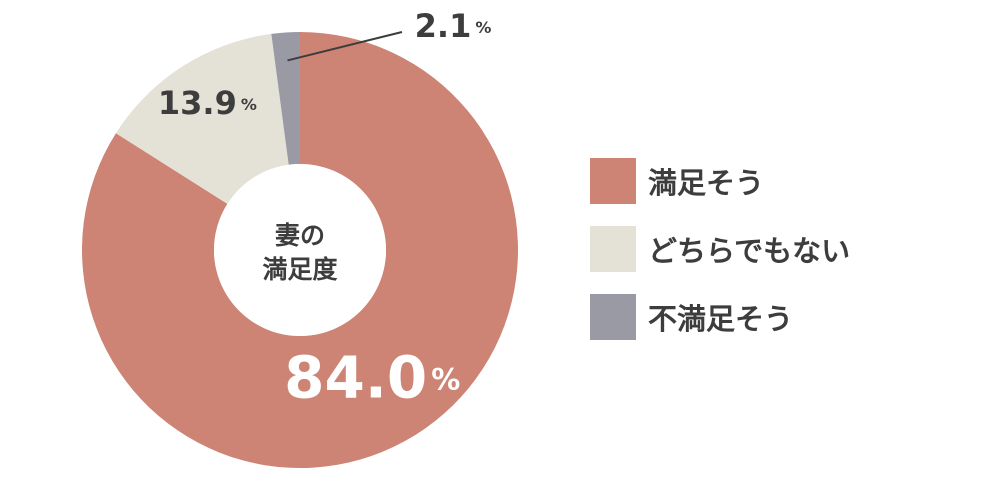  Describe the element at coordinates (613, 317) in the screenshot. I see `legend-swatch-unsatisfied` at that location.